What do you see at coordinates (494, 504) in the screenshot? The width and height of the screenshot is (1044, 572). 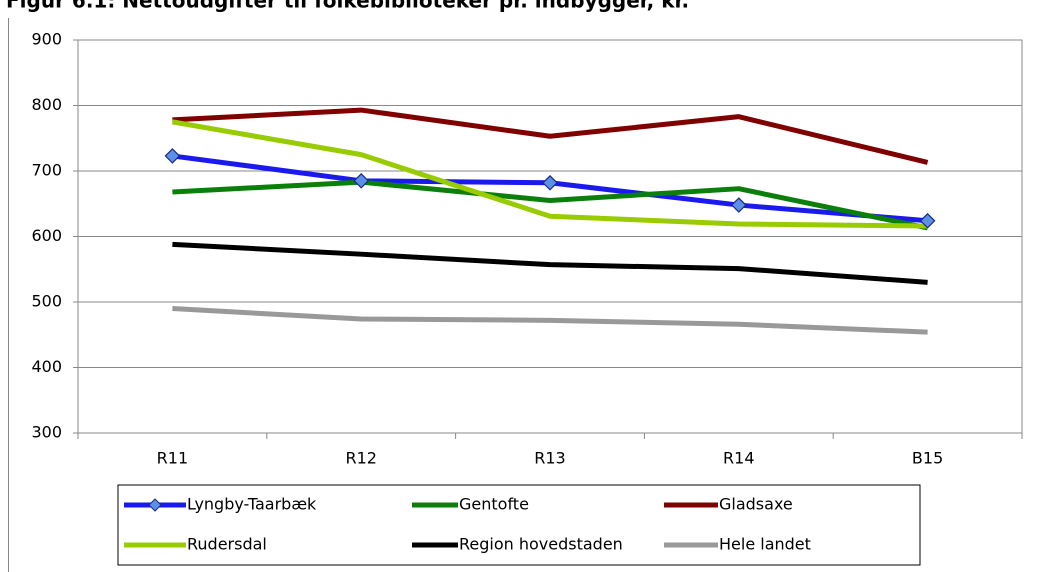 I see `legend-label: Gentofte` at bounding box center [494, 504].